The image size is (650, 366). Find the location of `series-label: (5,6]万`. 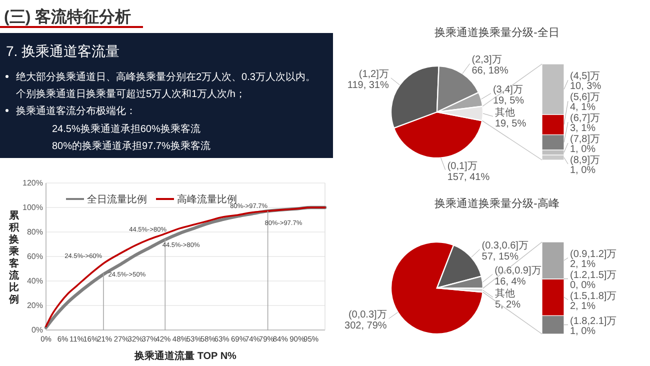

series-label: (5,6]万 is located at coordinates (585, 98).